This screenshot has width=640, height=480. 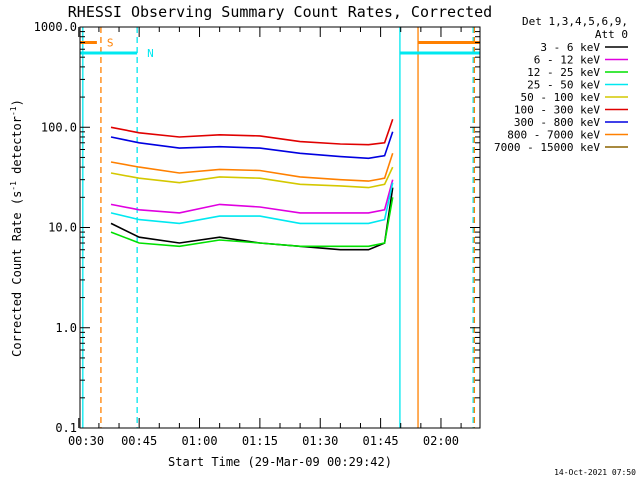 I want to click on x-tick-label-0: 00:30, so click(x=86, y=441).